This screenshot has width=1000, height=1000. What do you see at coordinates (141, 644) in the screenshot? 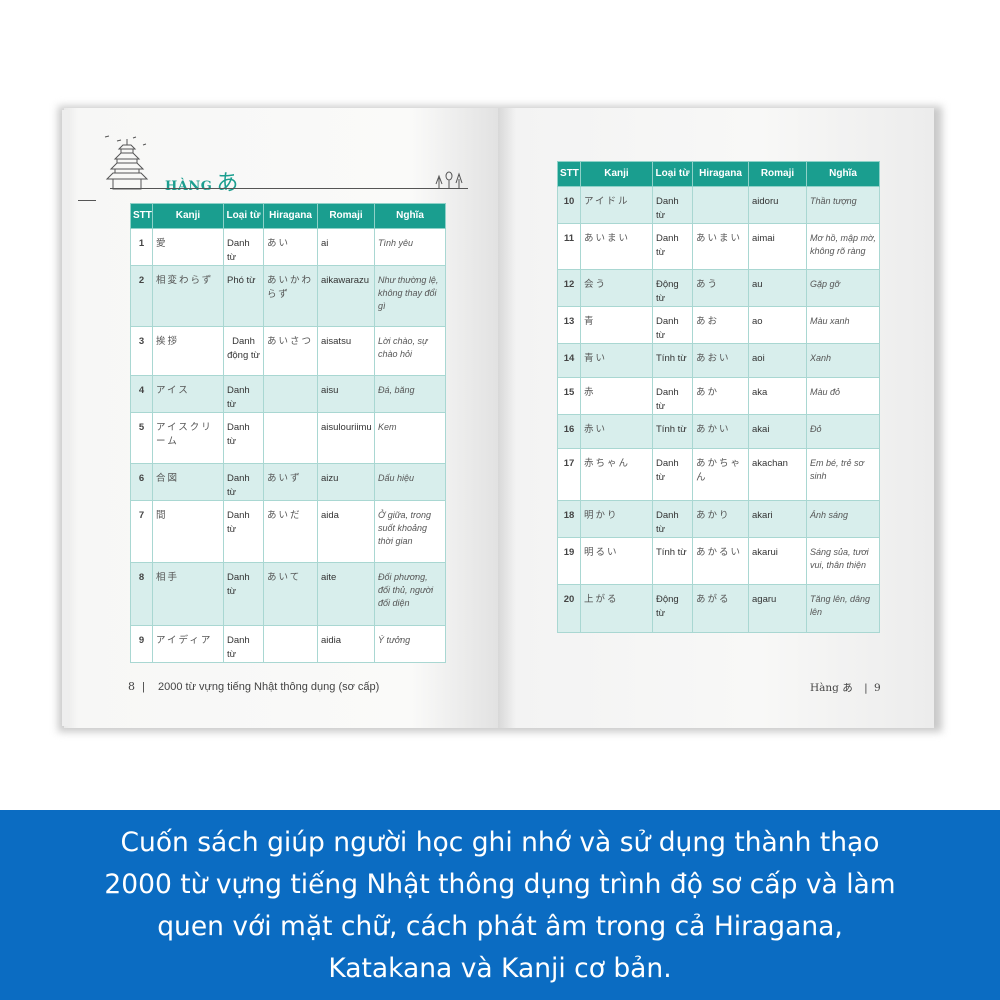
I see `cell-stt: 9` at bounding box center [141, 644].